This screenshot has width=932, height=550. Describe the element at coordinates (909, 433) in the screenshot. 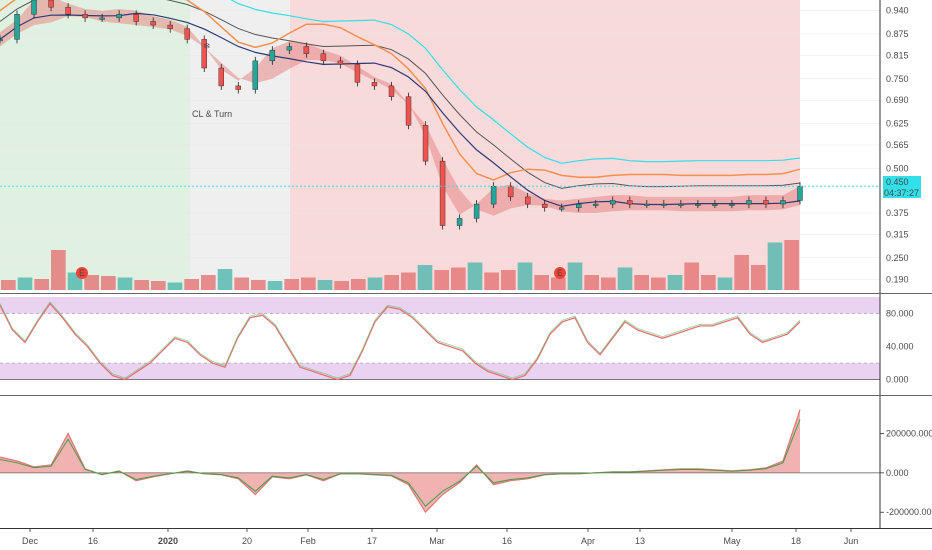

I see `flow-tick-label: 200000.000` at that location.